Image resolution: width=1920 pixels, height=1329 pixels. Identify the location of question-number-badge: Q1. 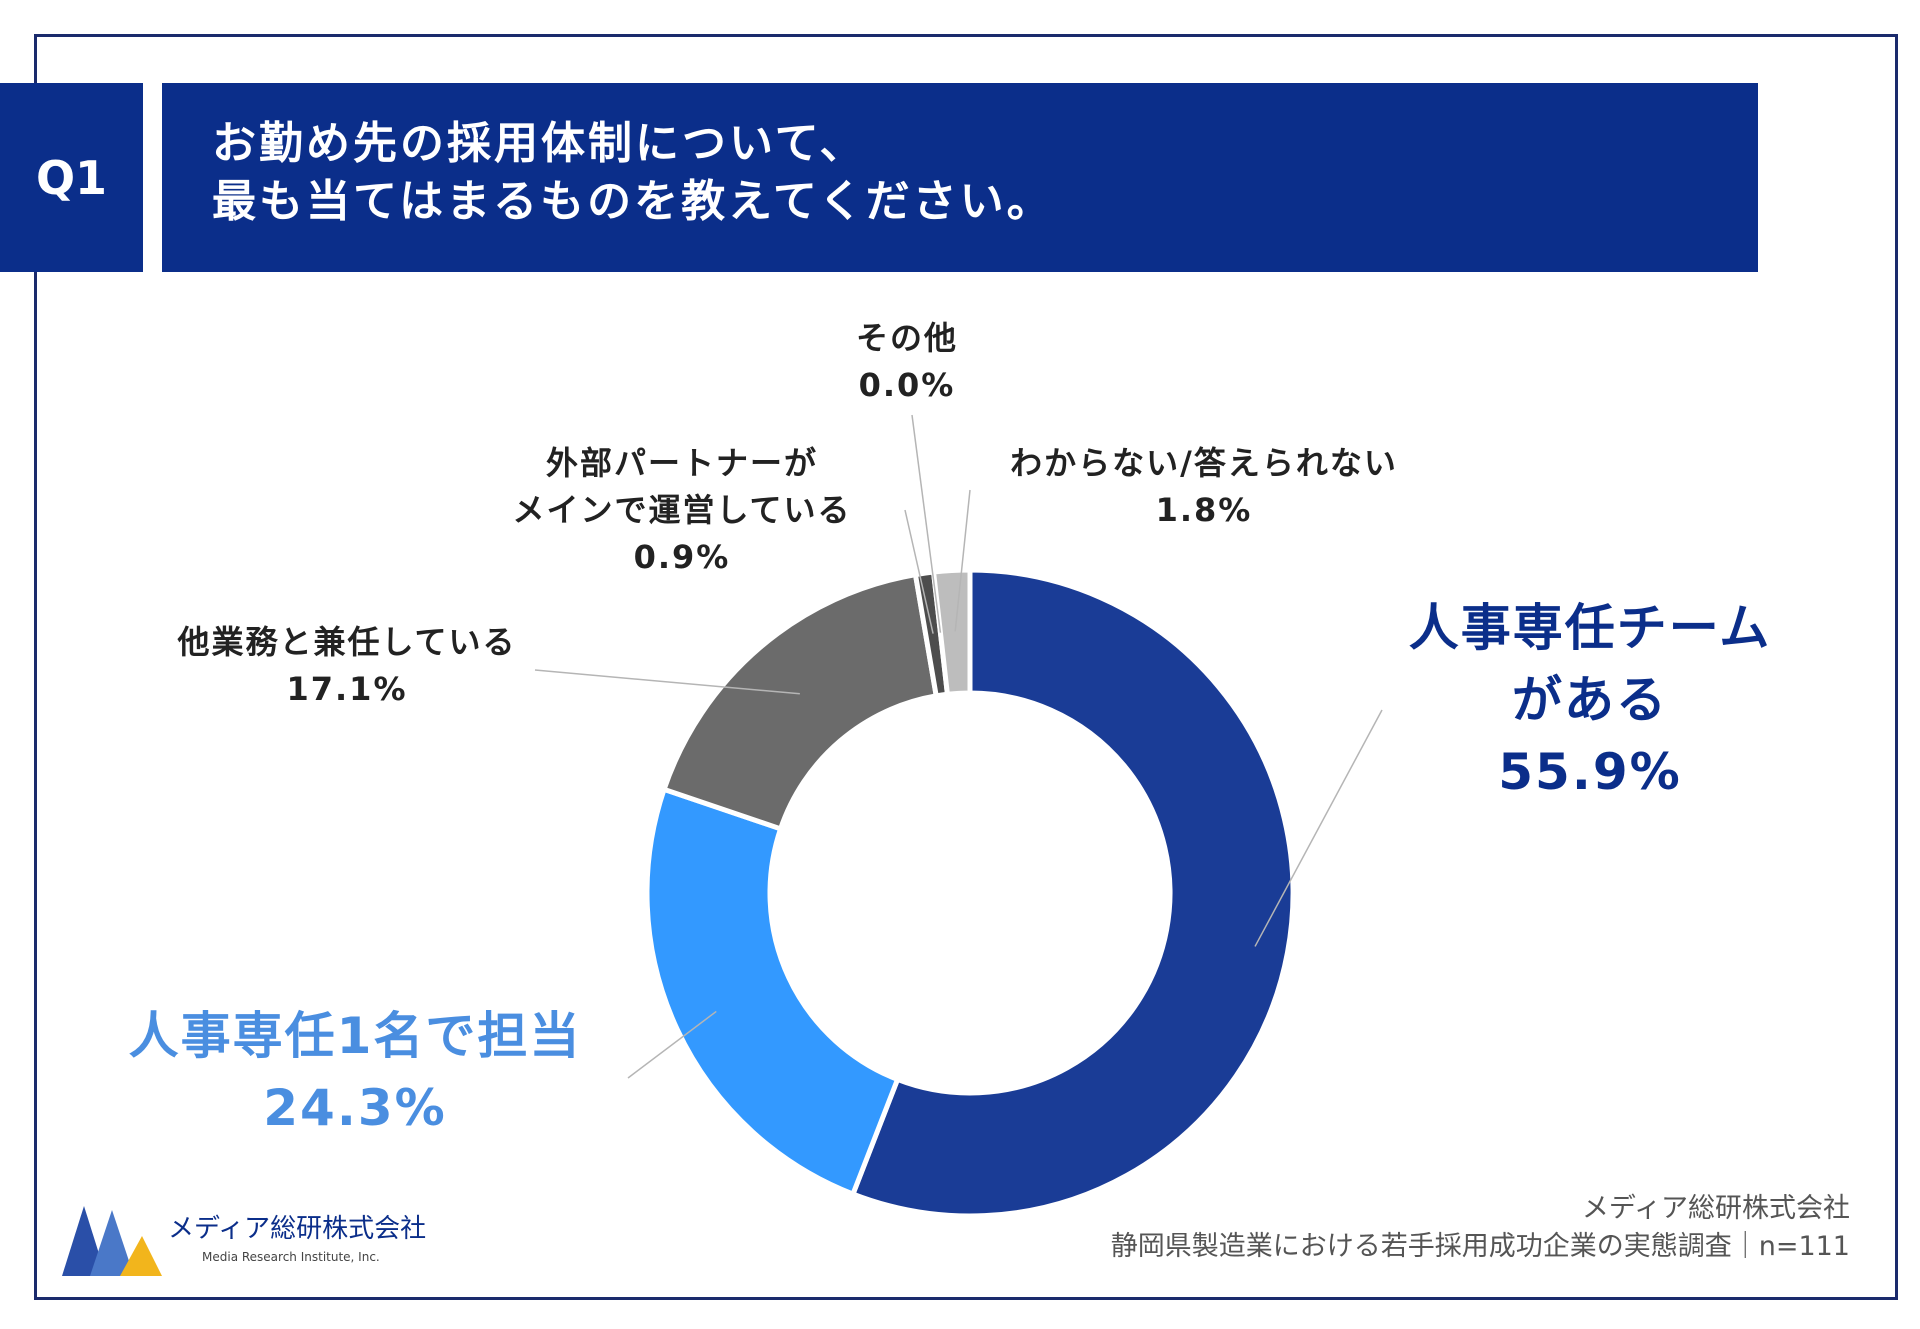
(71, 177).